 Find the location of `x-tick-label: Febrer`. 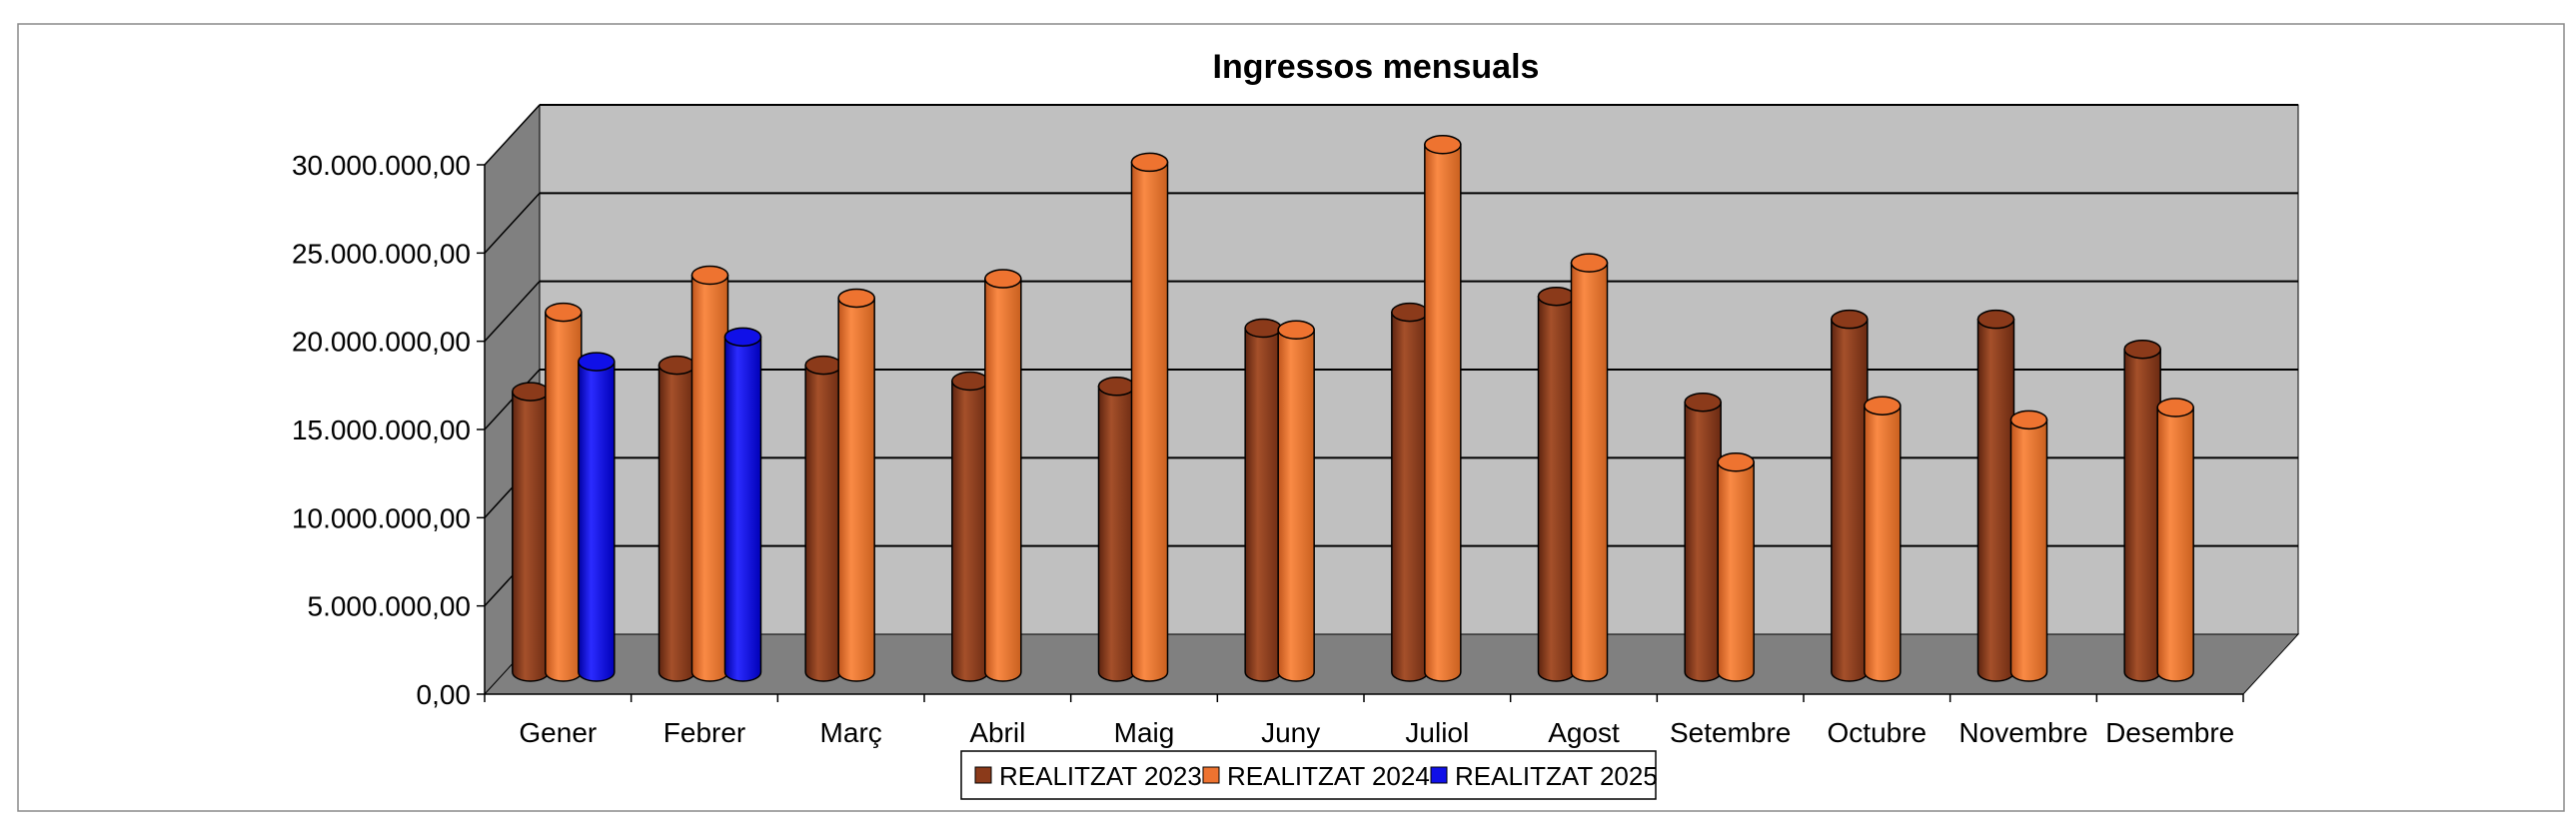

x-tick-label: Febrer is located at coordinates (704, 732).